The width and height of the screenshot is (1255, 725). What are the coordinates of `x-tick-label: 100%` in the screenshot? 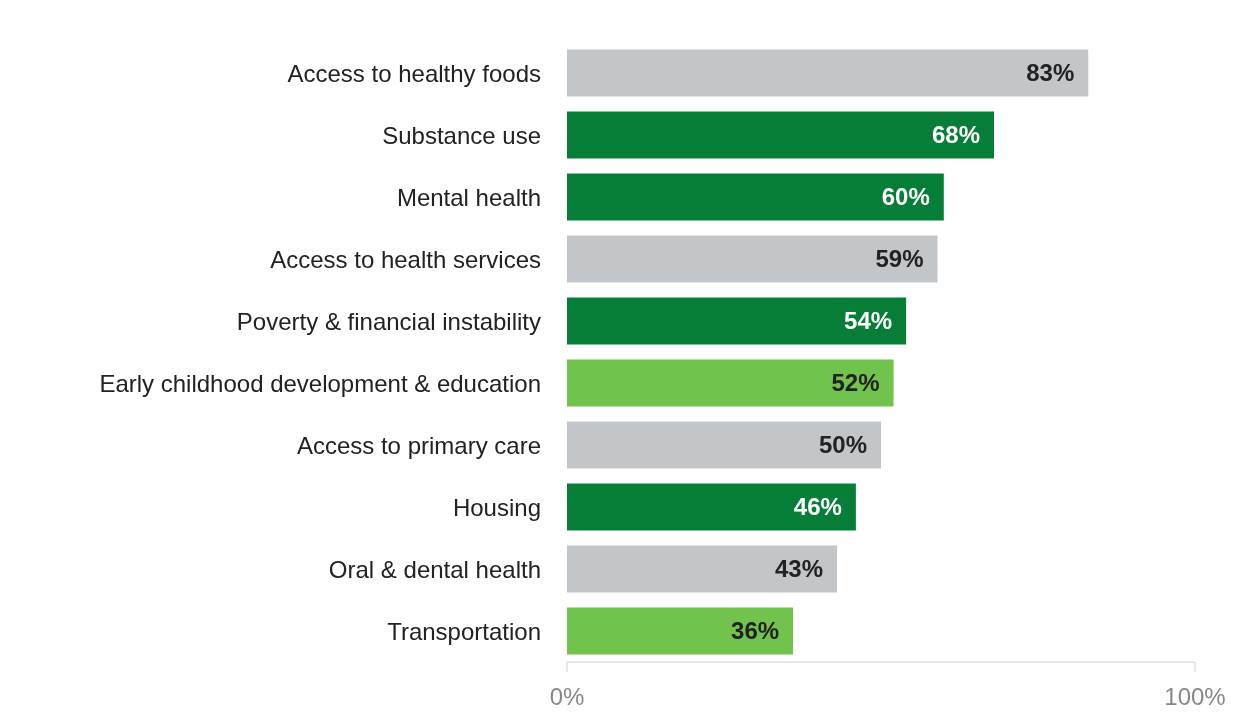 It's located at (1195, 697).